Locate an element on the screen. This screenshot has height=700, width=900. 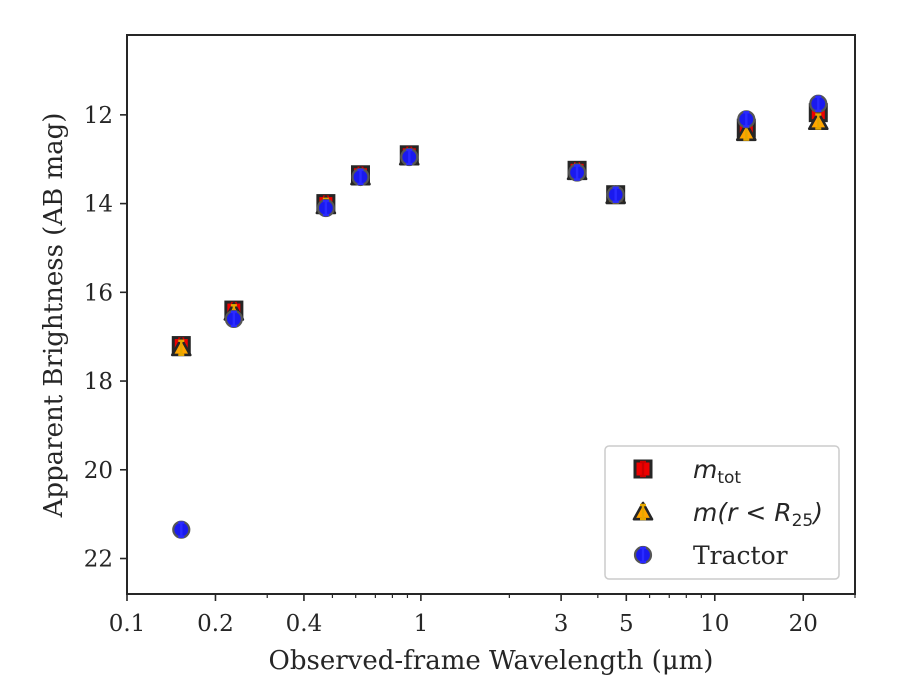
y-tick-label: 16 is located at coordinates (98, 293).